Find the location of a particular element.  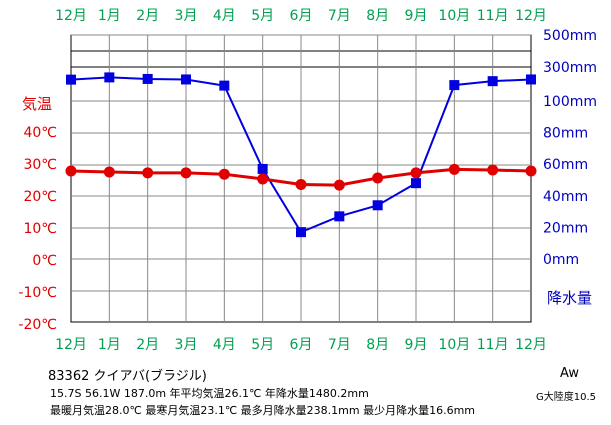

month-label-bottom: 7月 is located at coordinates (339, 345).